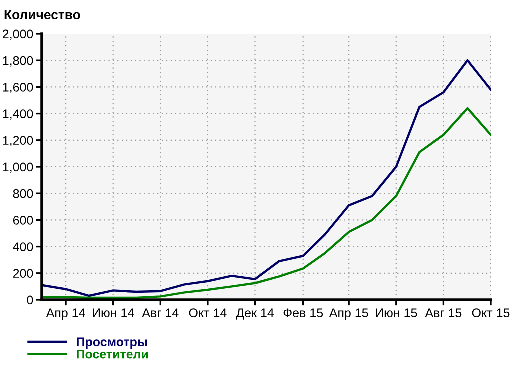 This screenshot has width=514, height=372. Describe the element at coordinates (66, 314) in the screenshot. I see `x-tick-label: Апр 14` at that location.